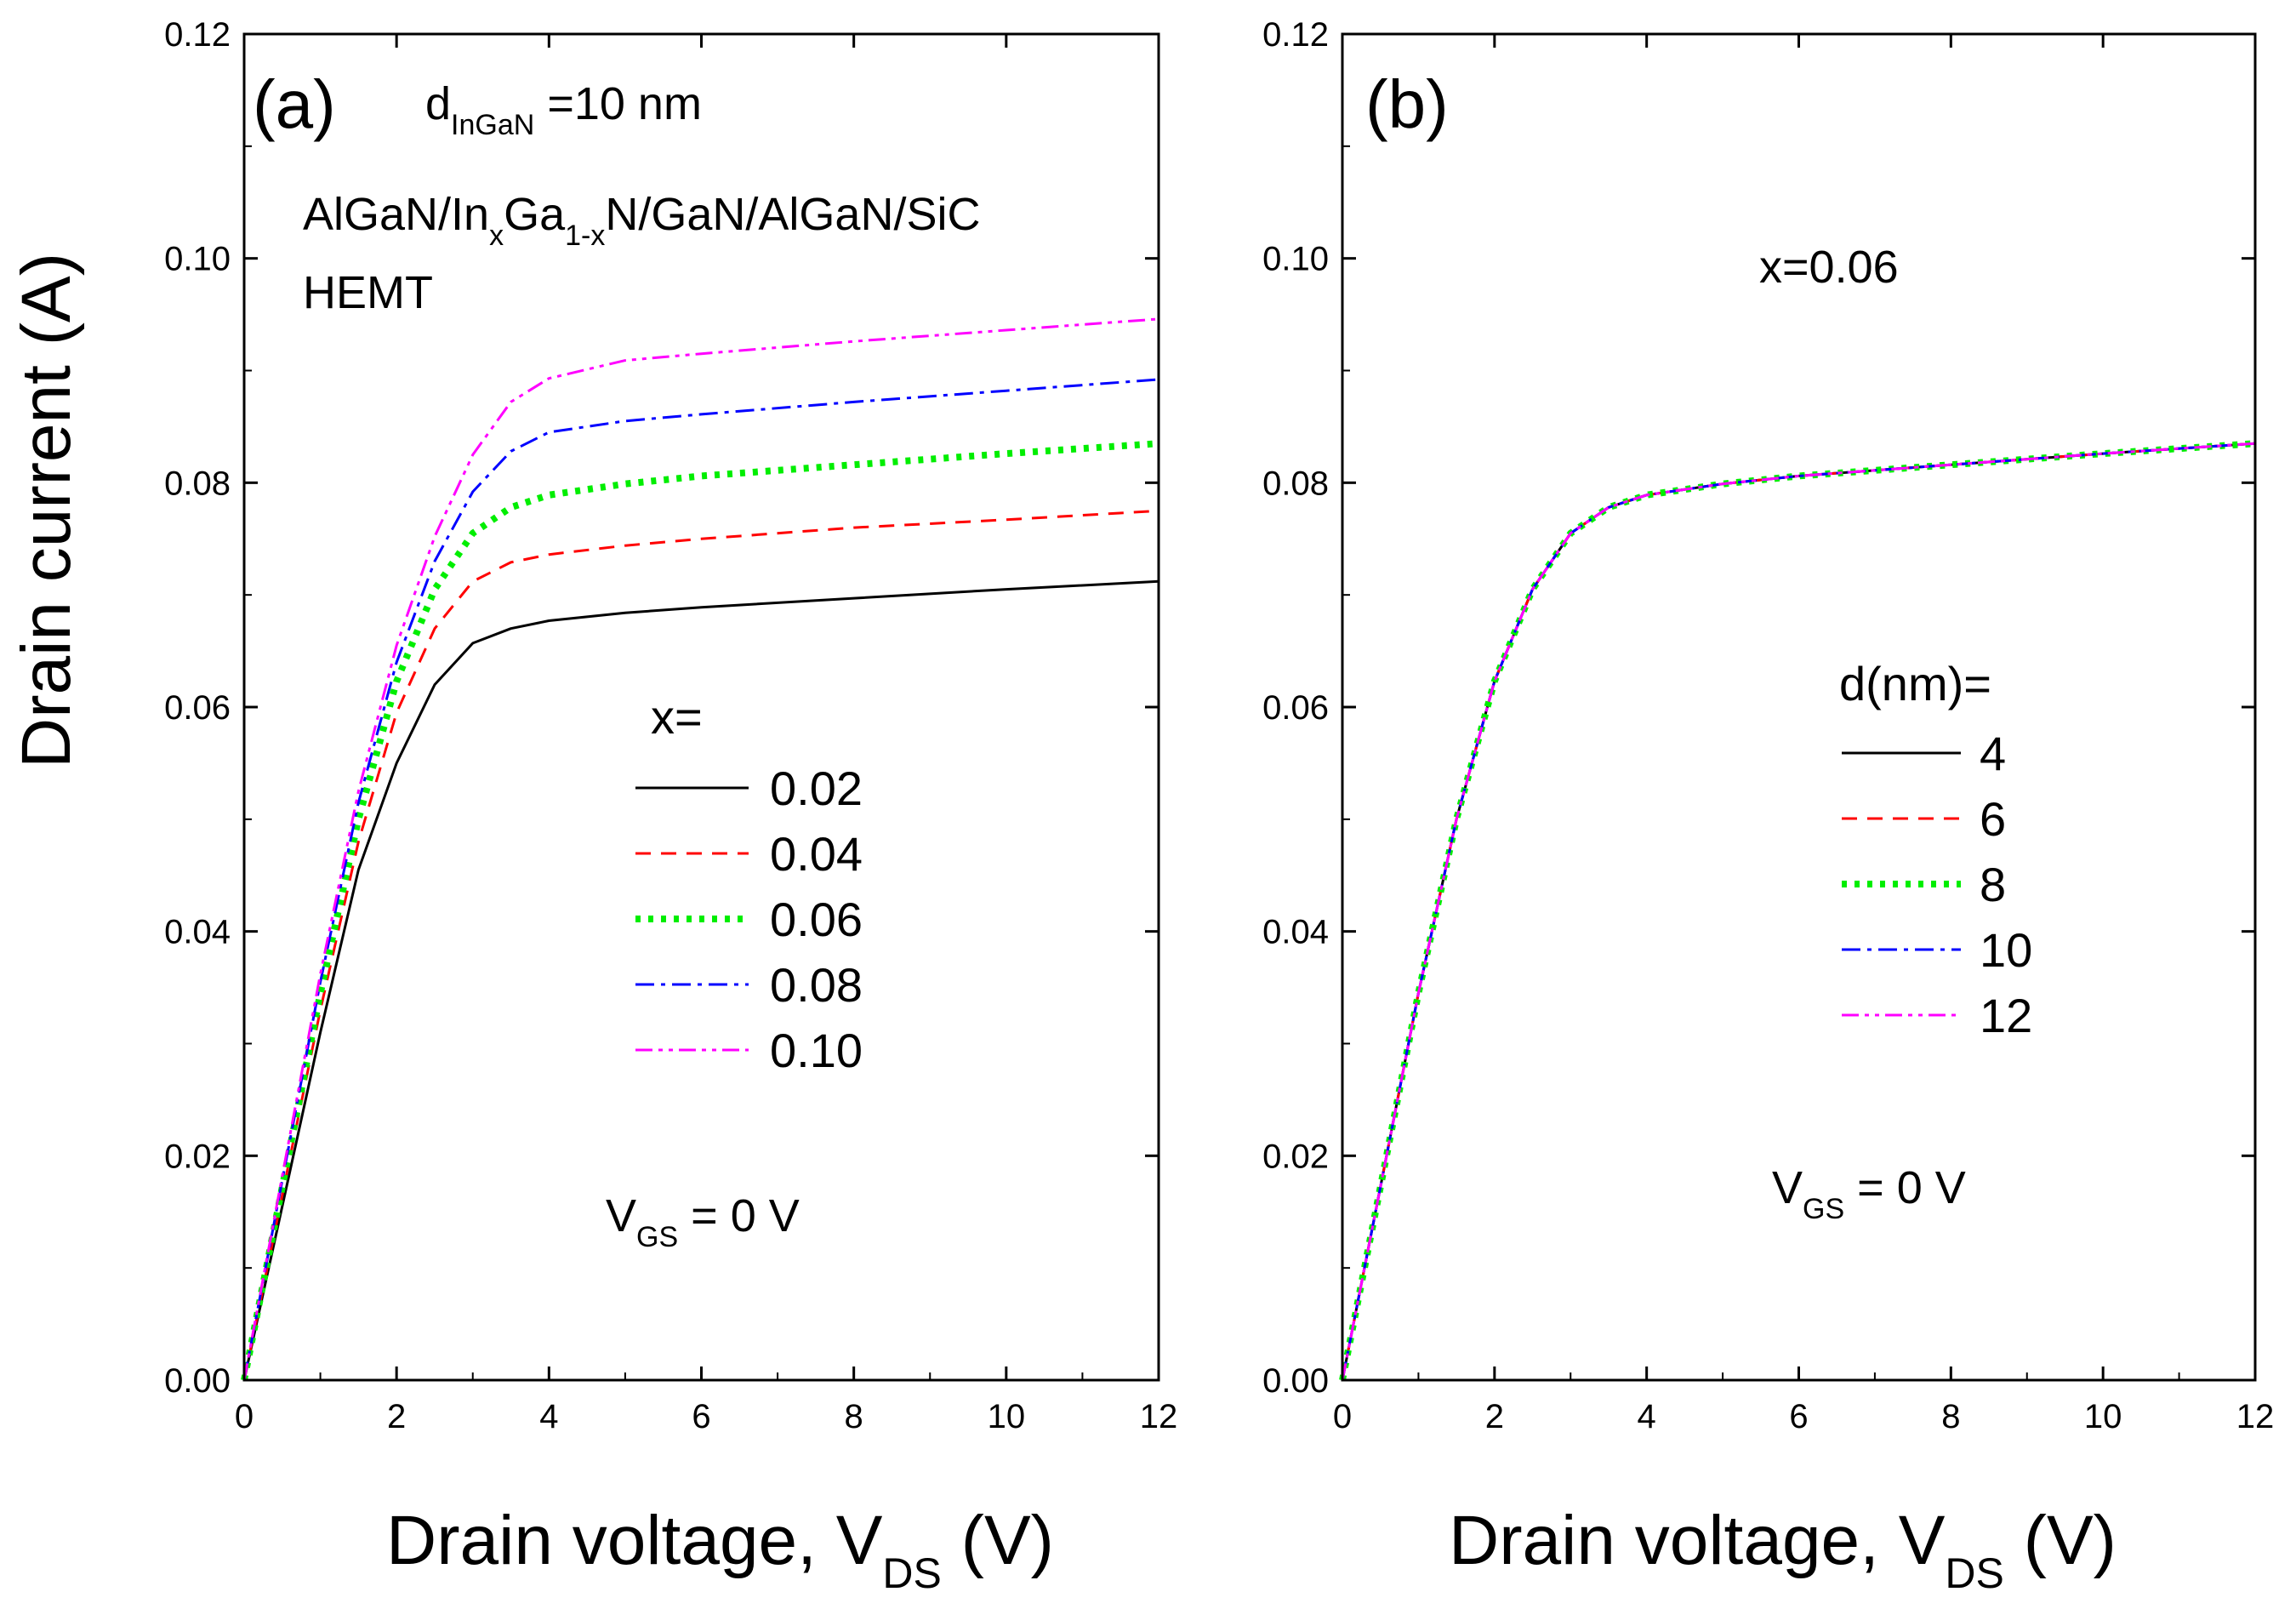 Image resolution: width=2296 pixels, height=1609 pixels. Describe the element at coordinates (1869, 1193) in the screenshot. I see `bias-annotation-b: VGS = 0 V` at that location.